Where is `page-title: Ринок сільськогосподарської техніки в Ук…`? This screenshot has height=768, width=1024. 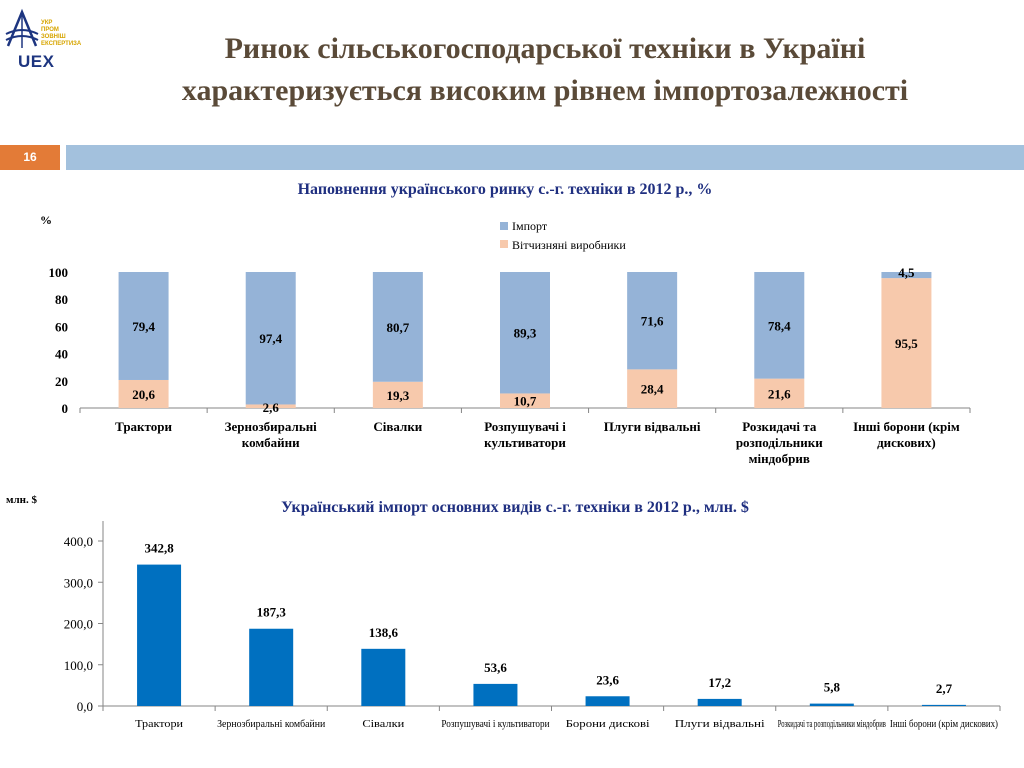
page-title: Ринок сільськогосподарської техніки в Ук… is located at coordinates (545, 70).